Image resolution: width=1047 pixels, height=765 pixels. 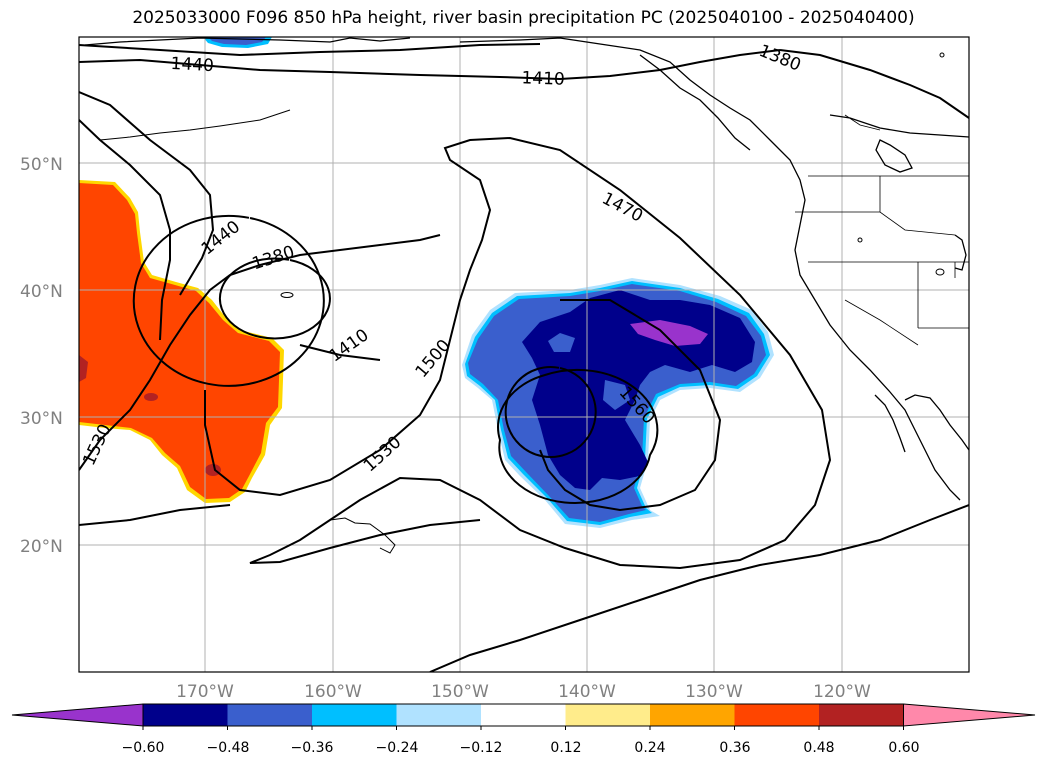 What do you see at coordinates (41, 292) in the screenshot?
I see `lat-label: 40°N` at bounding box center [41, 292].